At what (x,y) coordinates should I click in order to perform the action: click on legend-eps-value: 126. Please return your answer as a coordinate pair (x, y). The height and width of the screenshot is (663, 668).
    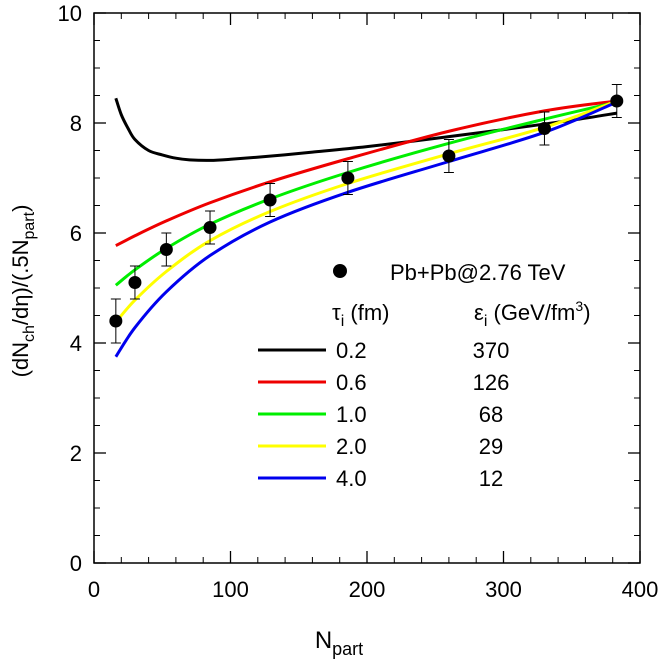
    Looking at the image, I should click on (491, 382).